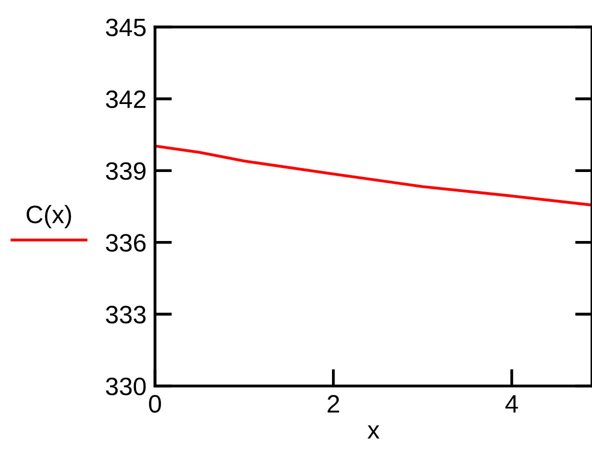  What do you see at coordinates (126, 243) in the screenshot?
I see `y-tick-label: 336` at bounding box center [126, 243].